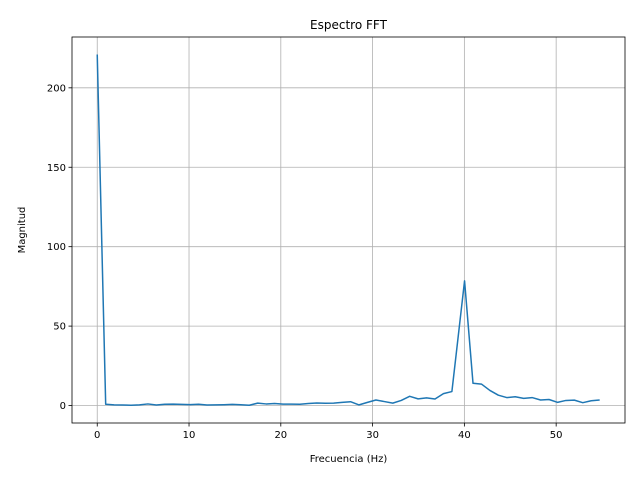 This screenshot has height=480, width=640. What do you see at coordinates (280, 435) in the screenshot?
I see `x-tick-label: 20` at bounding box center [280, 435].